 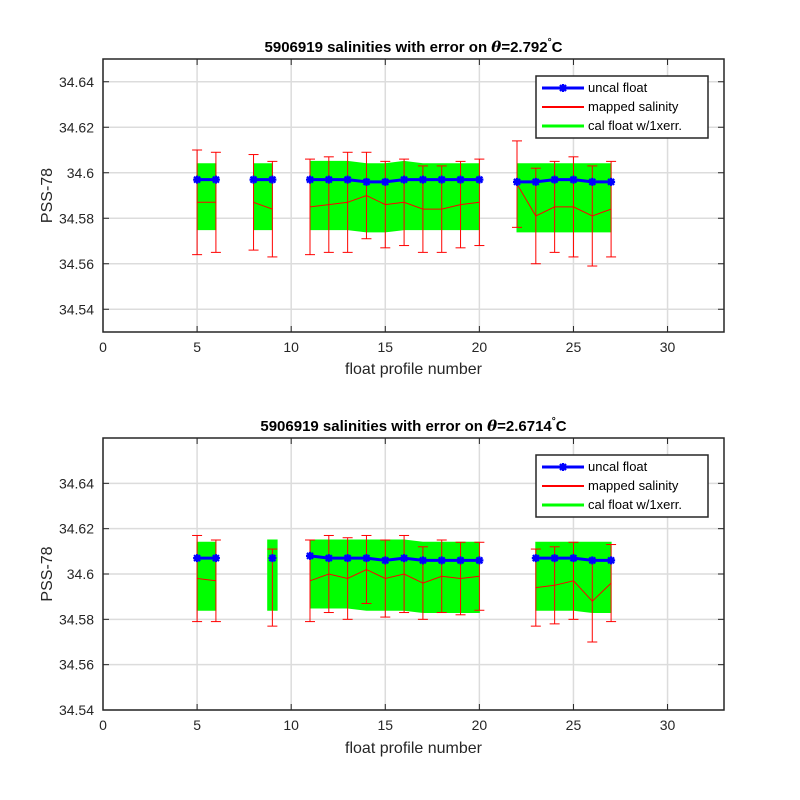 I want to click on y-tick-label: 34.54, so click(x=76, y=309).